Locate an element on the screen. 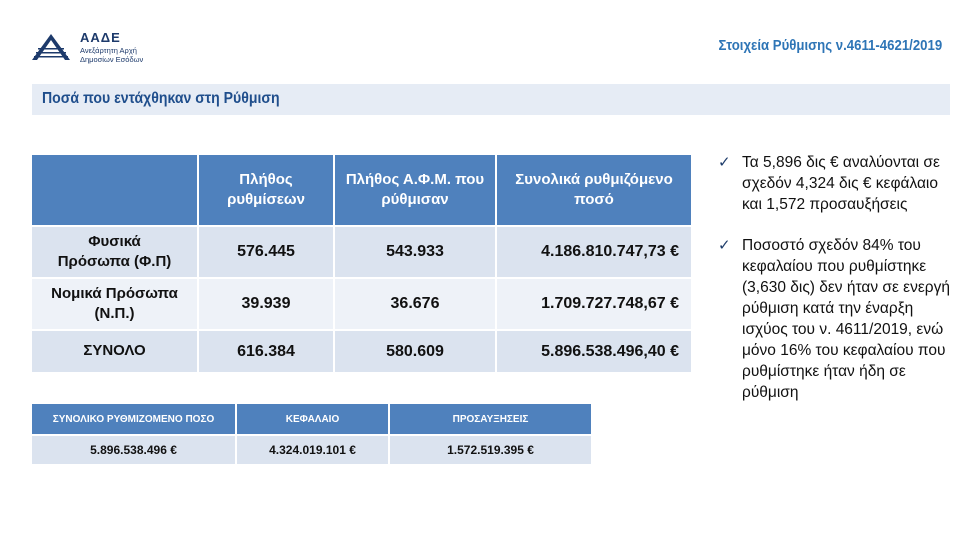 The height and width of the screenshot is (553, 960). table-cell-afm: 580.609 is located at coordinates (415, 351).